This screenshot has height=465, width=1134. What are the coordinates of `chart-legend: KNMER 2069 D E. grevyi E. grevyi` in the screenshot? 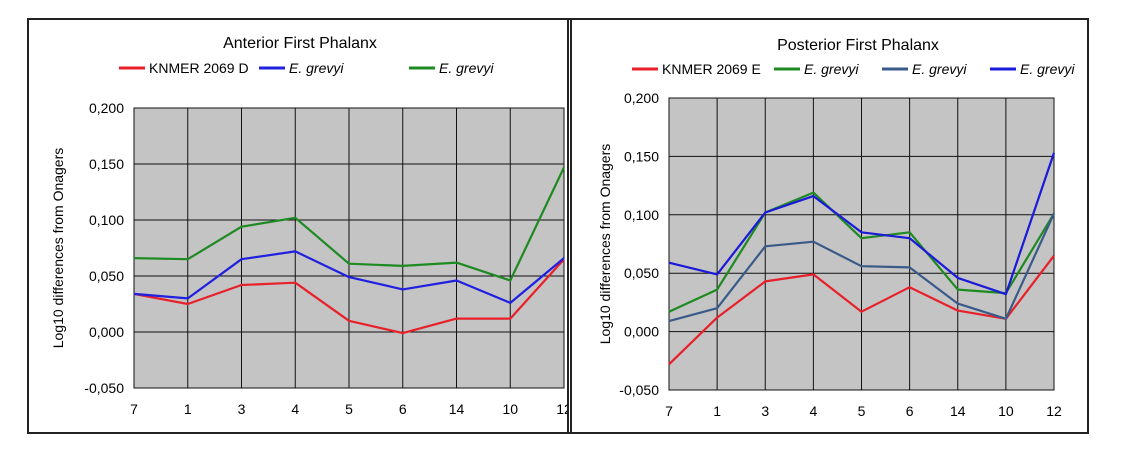 It's located at (306, 68).